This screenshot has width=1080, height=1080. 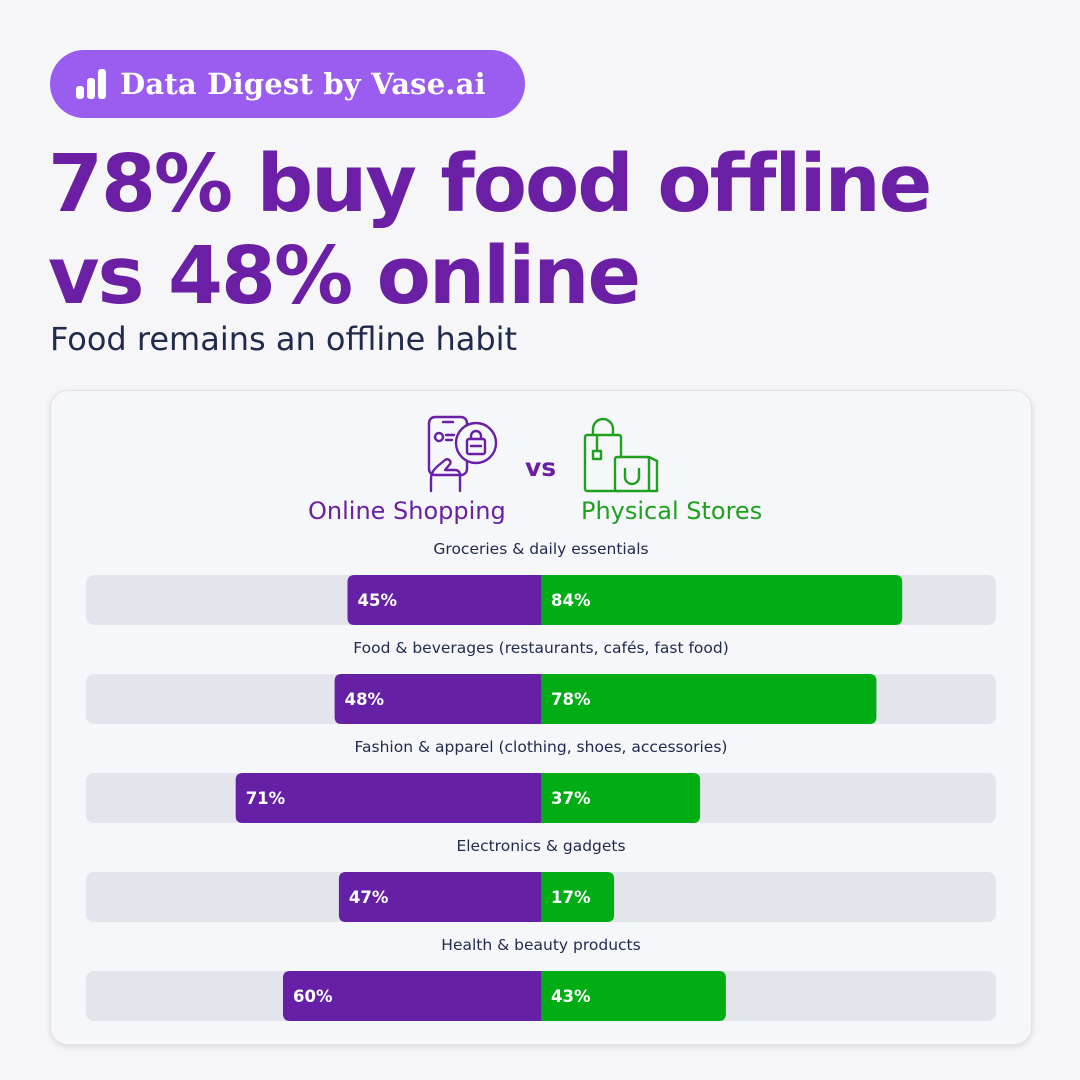 I want to click on physical-value-label: 78%, so click(x=571, y=699).